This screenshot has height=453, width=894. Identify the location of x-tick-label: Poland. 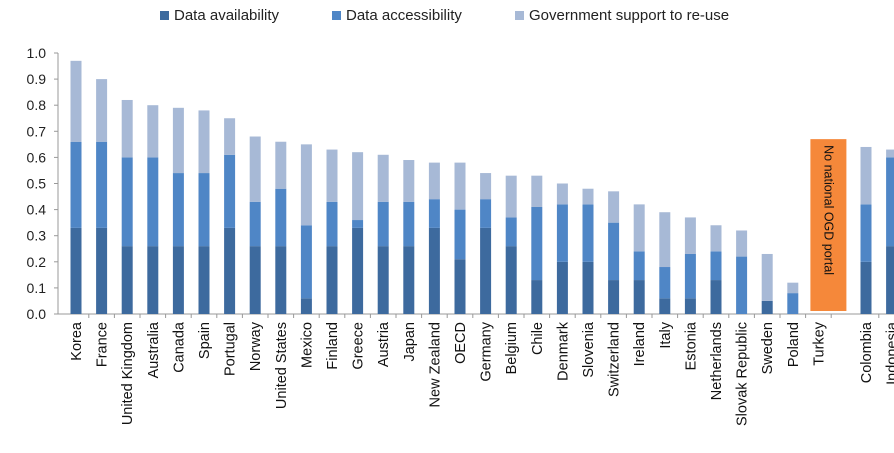
(794, 344).